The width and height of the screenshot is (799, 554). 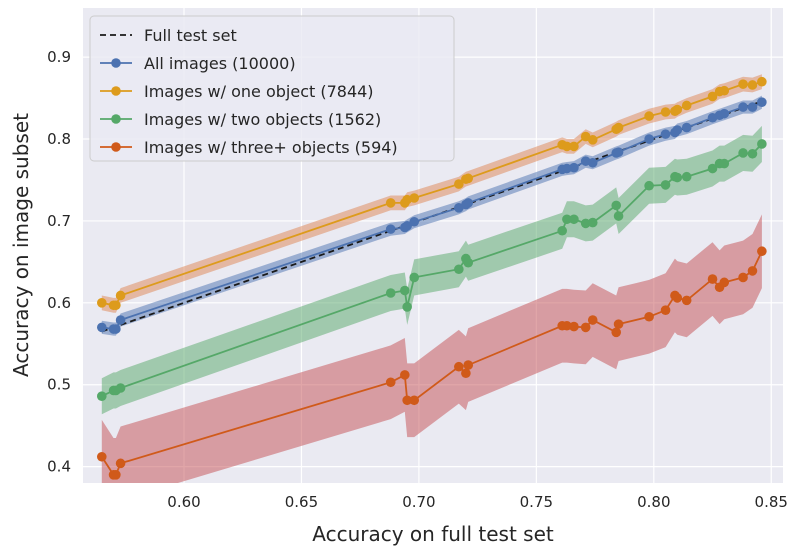 What do you see at coordinates (477, 502) in the screenshot?
I see `x-tick-labels: 0.60 0.65 0.70 0.75 0.80 0.85` at bounding box center [477, 502].